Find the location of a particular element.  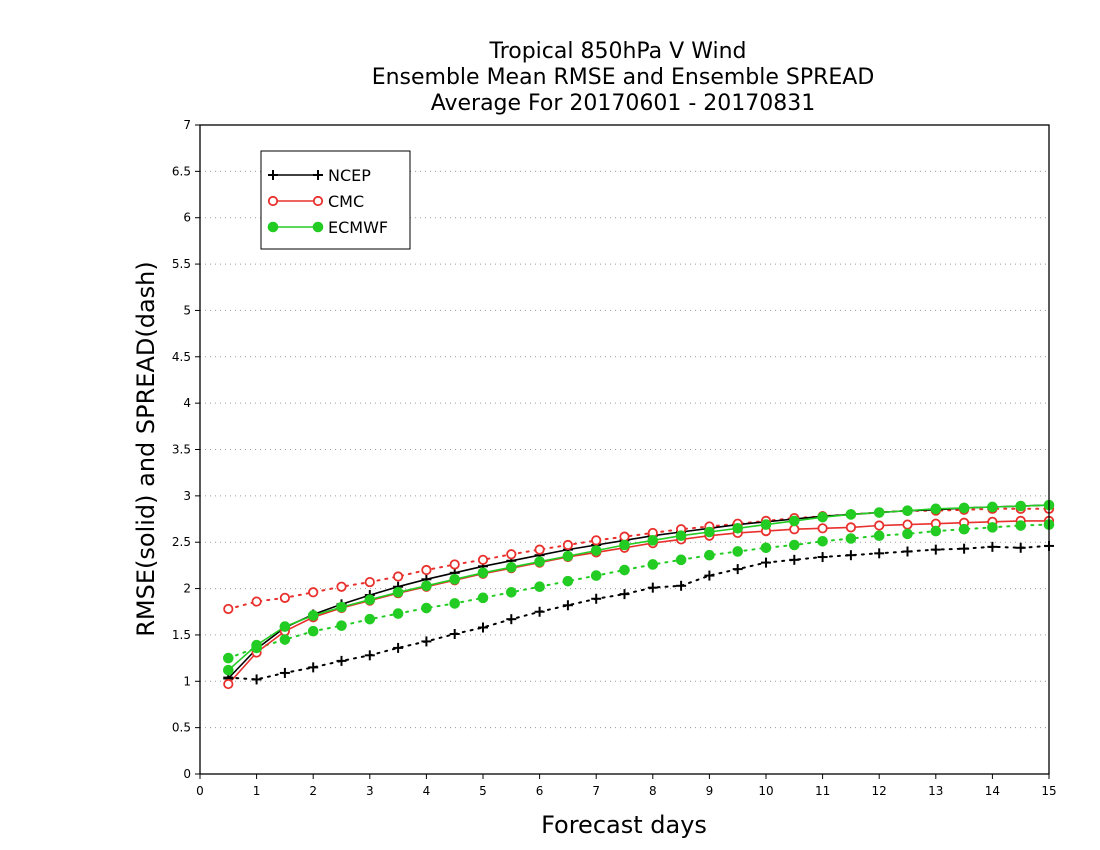

title-line-1: Tropical 850hPa V Wind is located at coordinates (617, 51).